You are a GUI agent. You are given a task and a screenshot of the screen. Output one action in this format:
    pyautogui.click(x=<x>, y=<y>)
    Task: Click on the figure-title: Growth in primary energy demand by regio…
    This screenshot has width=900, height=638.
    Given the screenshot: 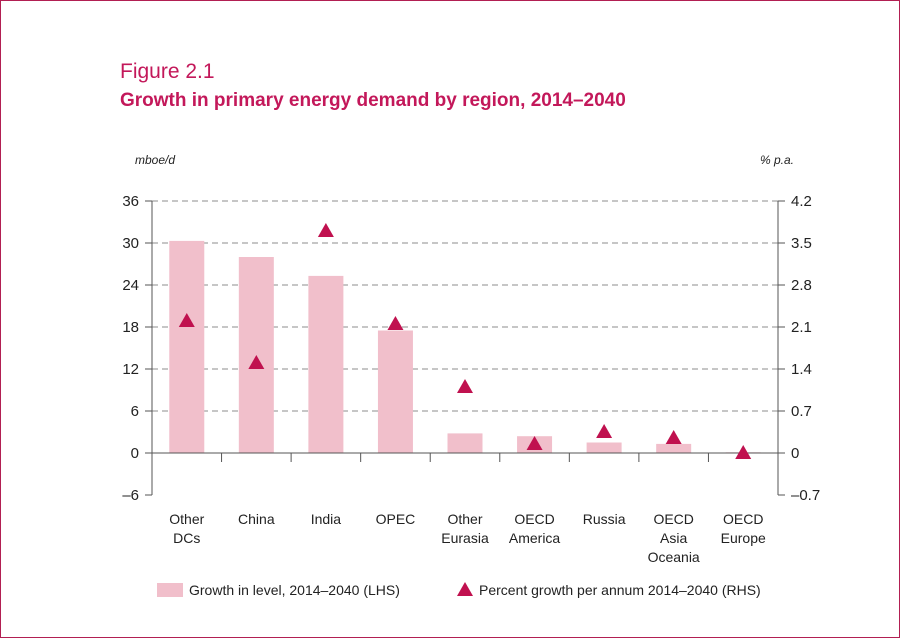 What is the action you would take?
    pyautogui.click(x=373, y=100)
    